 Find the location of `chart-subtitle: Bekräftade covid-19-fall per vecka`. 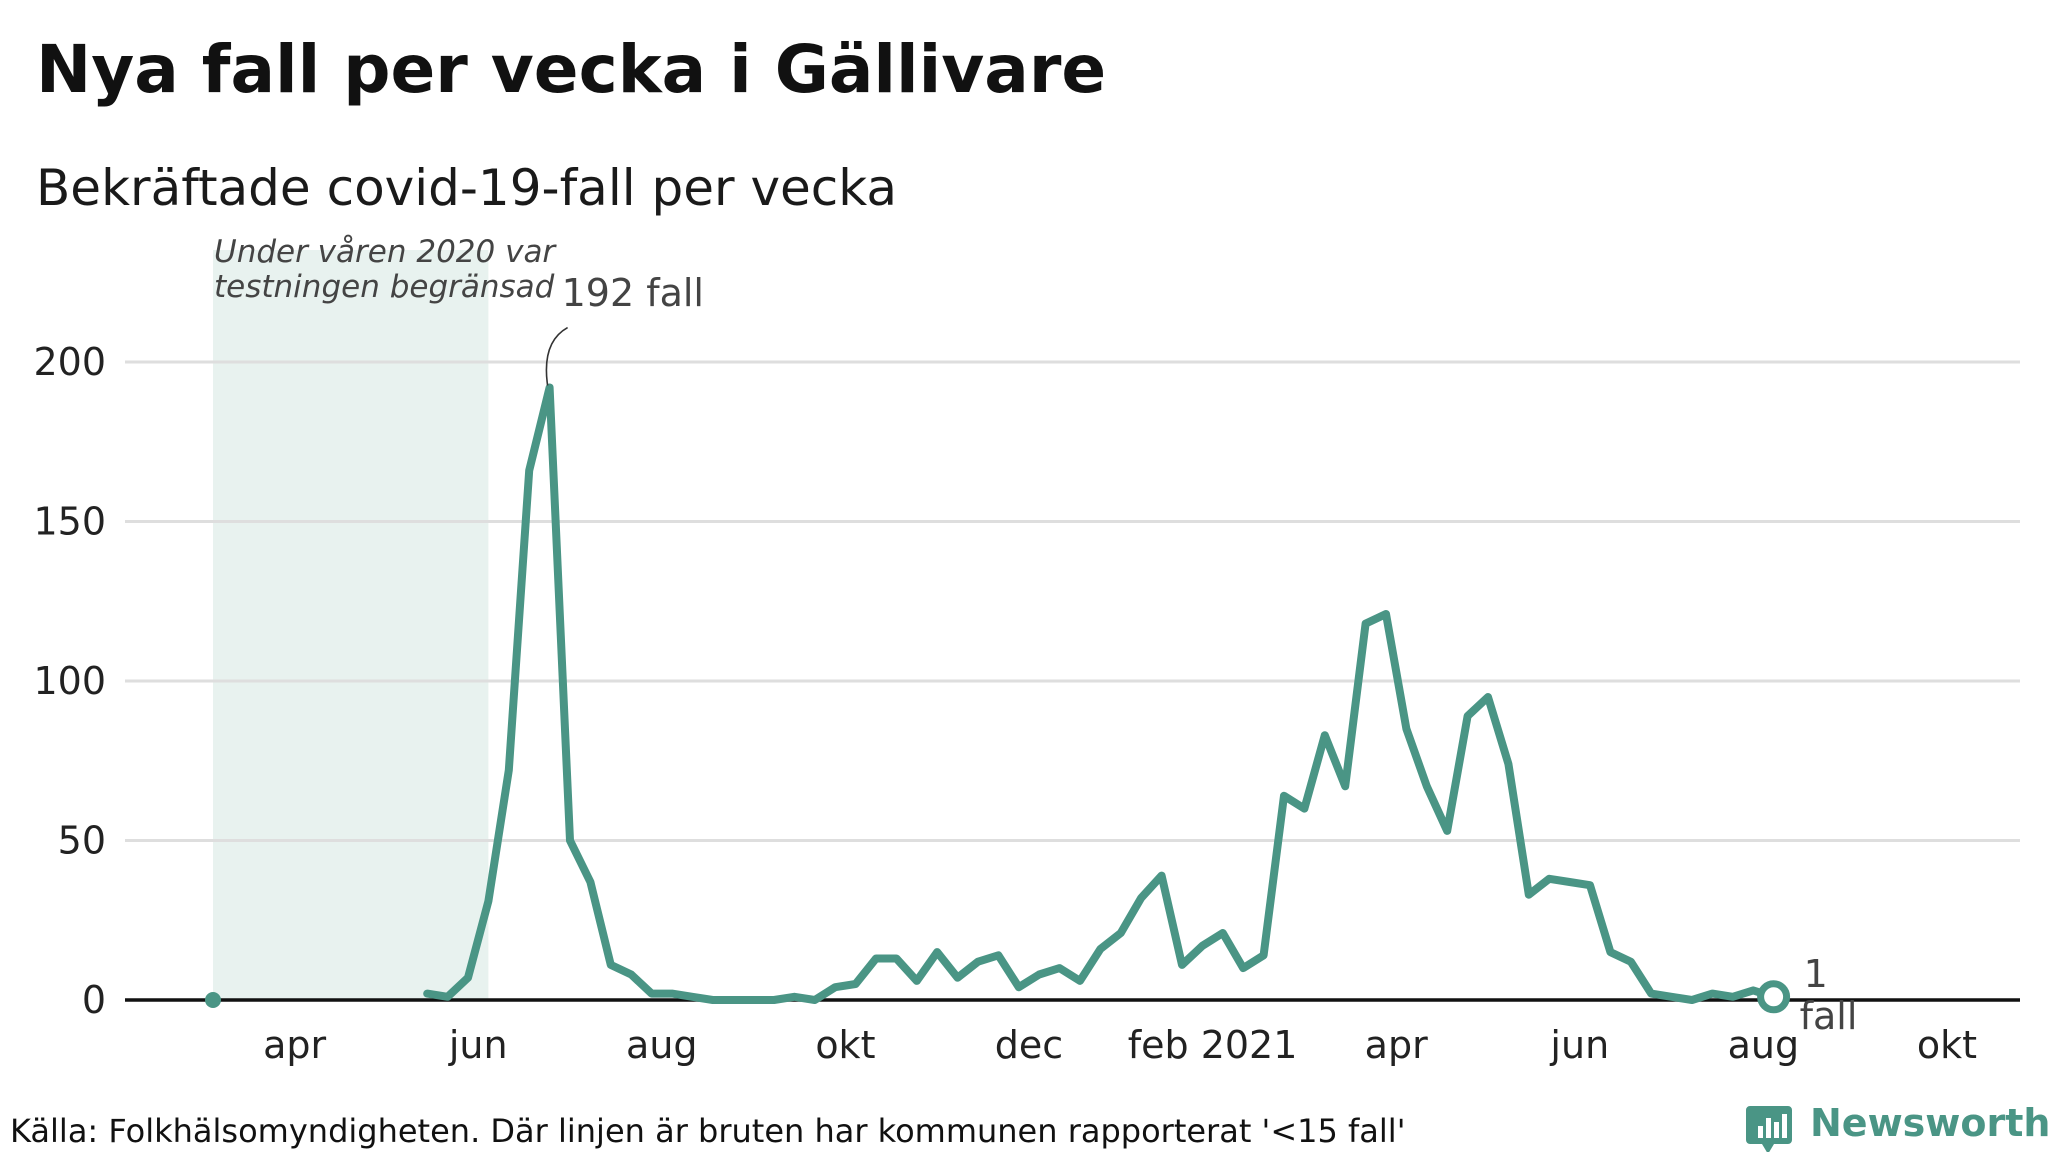

chart-subtitle: Bekräftade covid-19-fall per vecka is located at coordinates (466, 188).